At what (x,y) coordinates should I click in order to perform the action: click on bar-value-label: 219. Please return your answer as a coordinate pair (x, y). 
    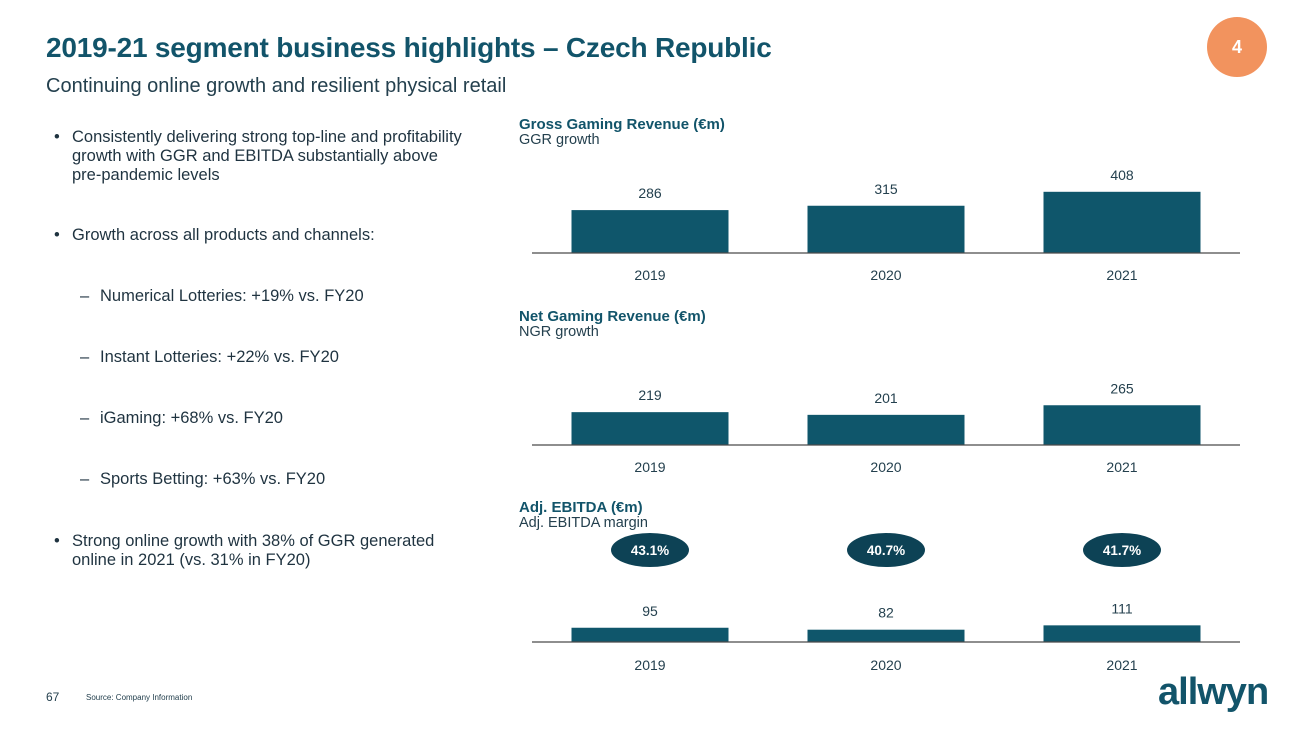
    Looking at the image, I should click on (650, 395).